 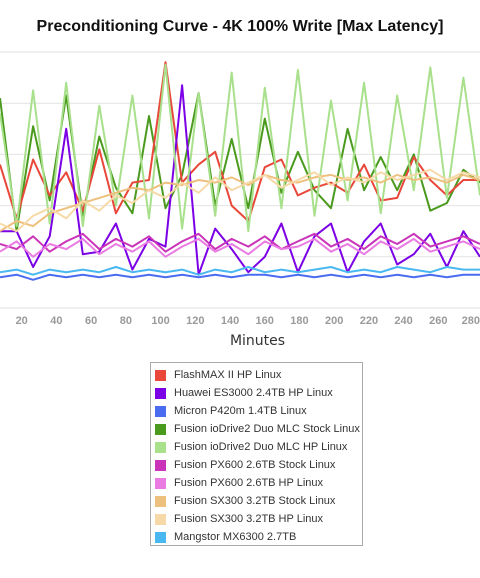 I want to click on x-tick-label: 40, so click(x=56, y=321).